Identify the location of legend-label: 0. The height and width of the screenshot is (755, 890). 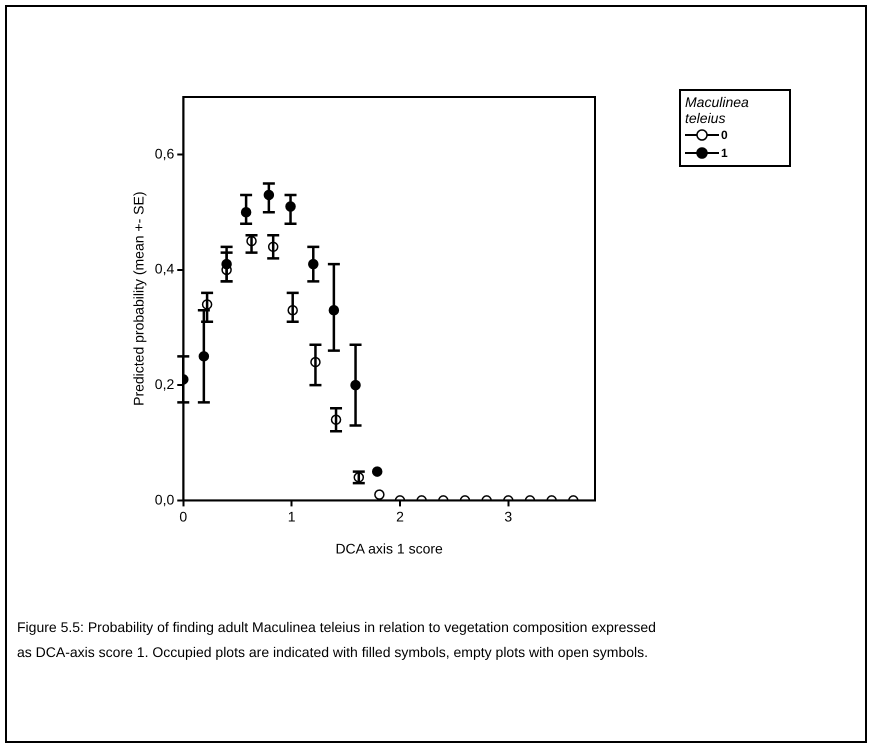
(724, 135).